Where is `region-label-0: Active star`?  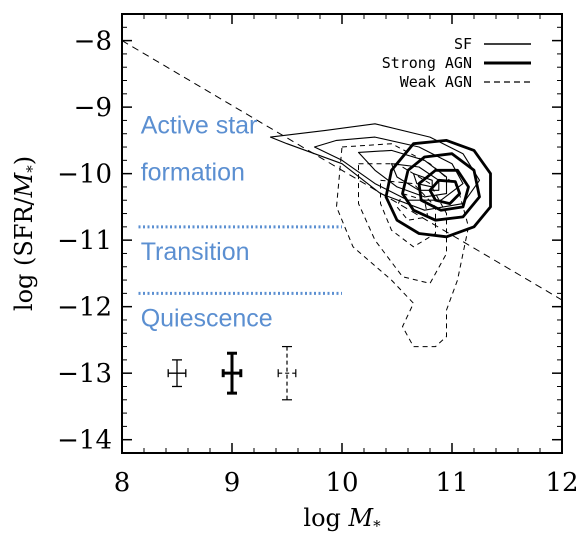
region-label-0: Active star is located at coordinates (199, 126).